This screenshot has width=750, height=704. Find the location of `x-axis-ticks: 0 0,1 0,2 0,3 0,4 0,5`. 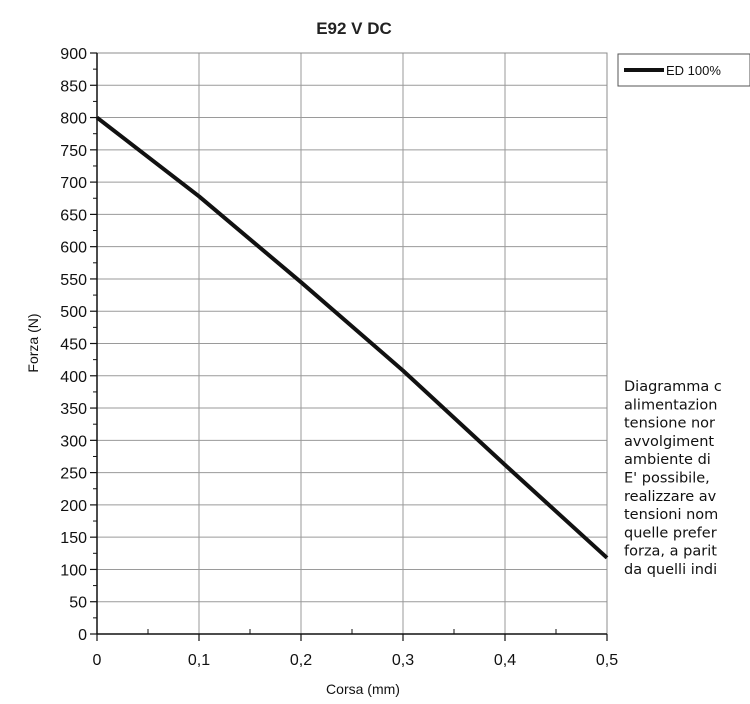

x-axis-ticks: 0 0,1 0,2 0,3 0,4 0,5 is located at coordinates (355, 651).